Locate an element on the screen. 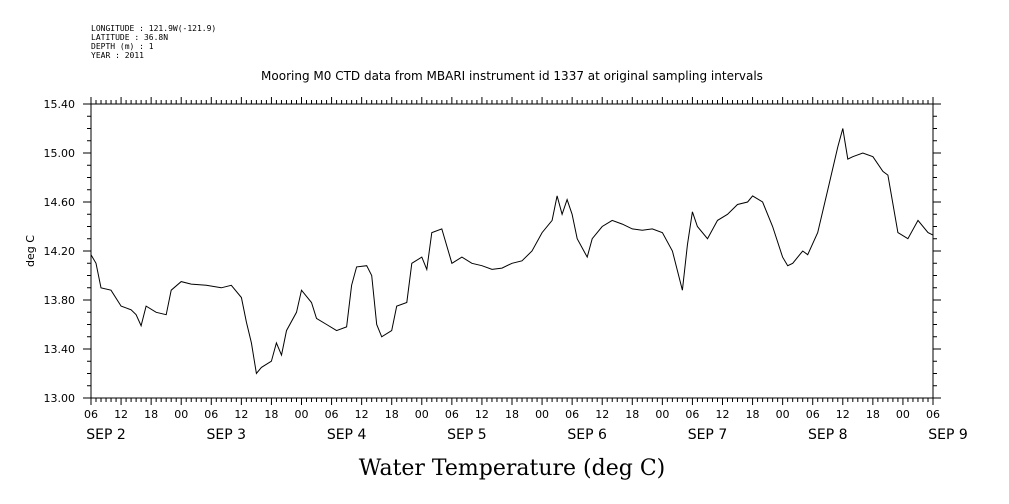 Image resolution: width=1009 pixels, height=504 pixels. x-day-label: SEP 6 is located at coordinates (587, 435).